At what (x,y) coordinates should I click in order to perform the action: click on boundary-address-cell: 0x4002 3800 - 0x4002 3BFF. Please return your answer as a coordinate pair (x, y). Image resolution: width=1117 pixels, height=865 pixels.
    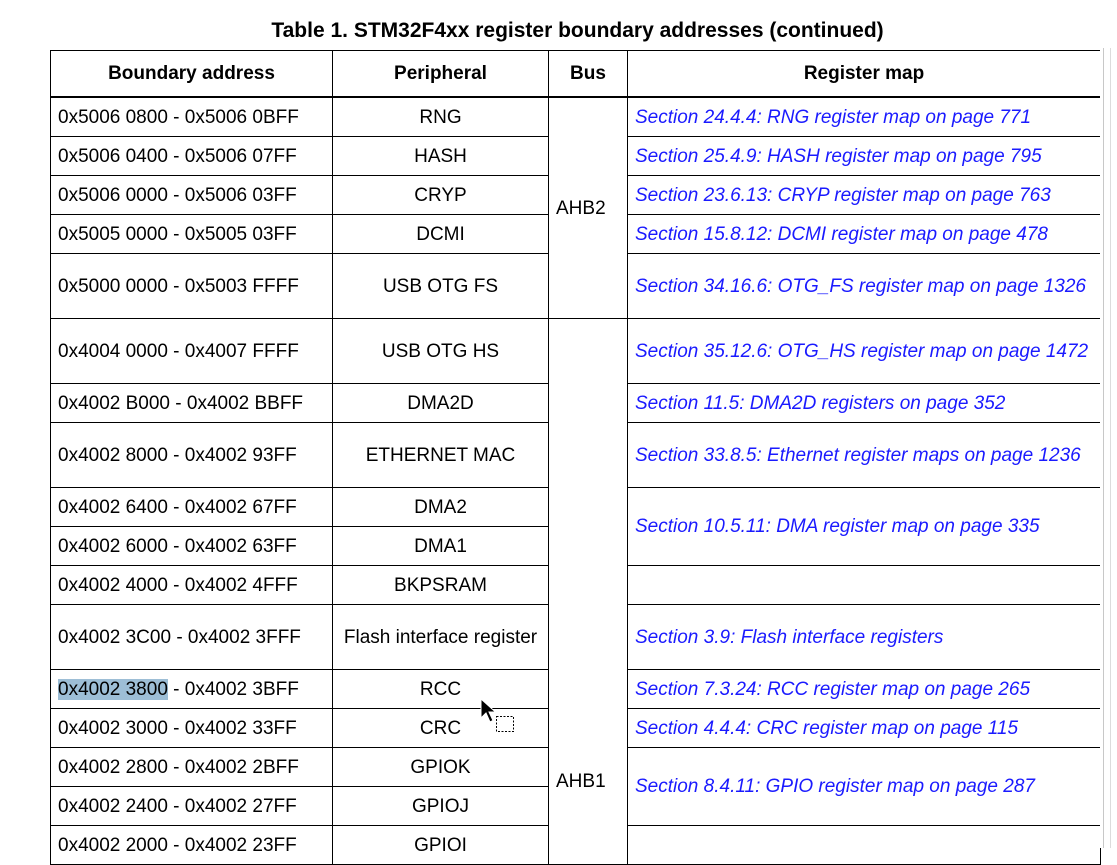
    Looking at the image, I should click on (191, 689).